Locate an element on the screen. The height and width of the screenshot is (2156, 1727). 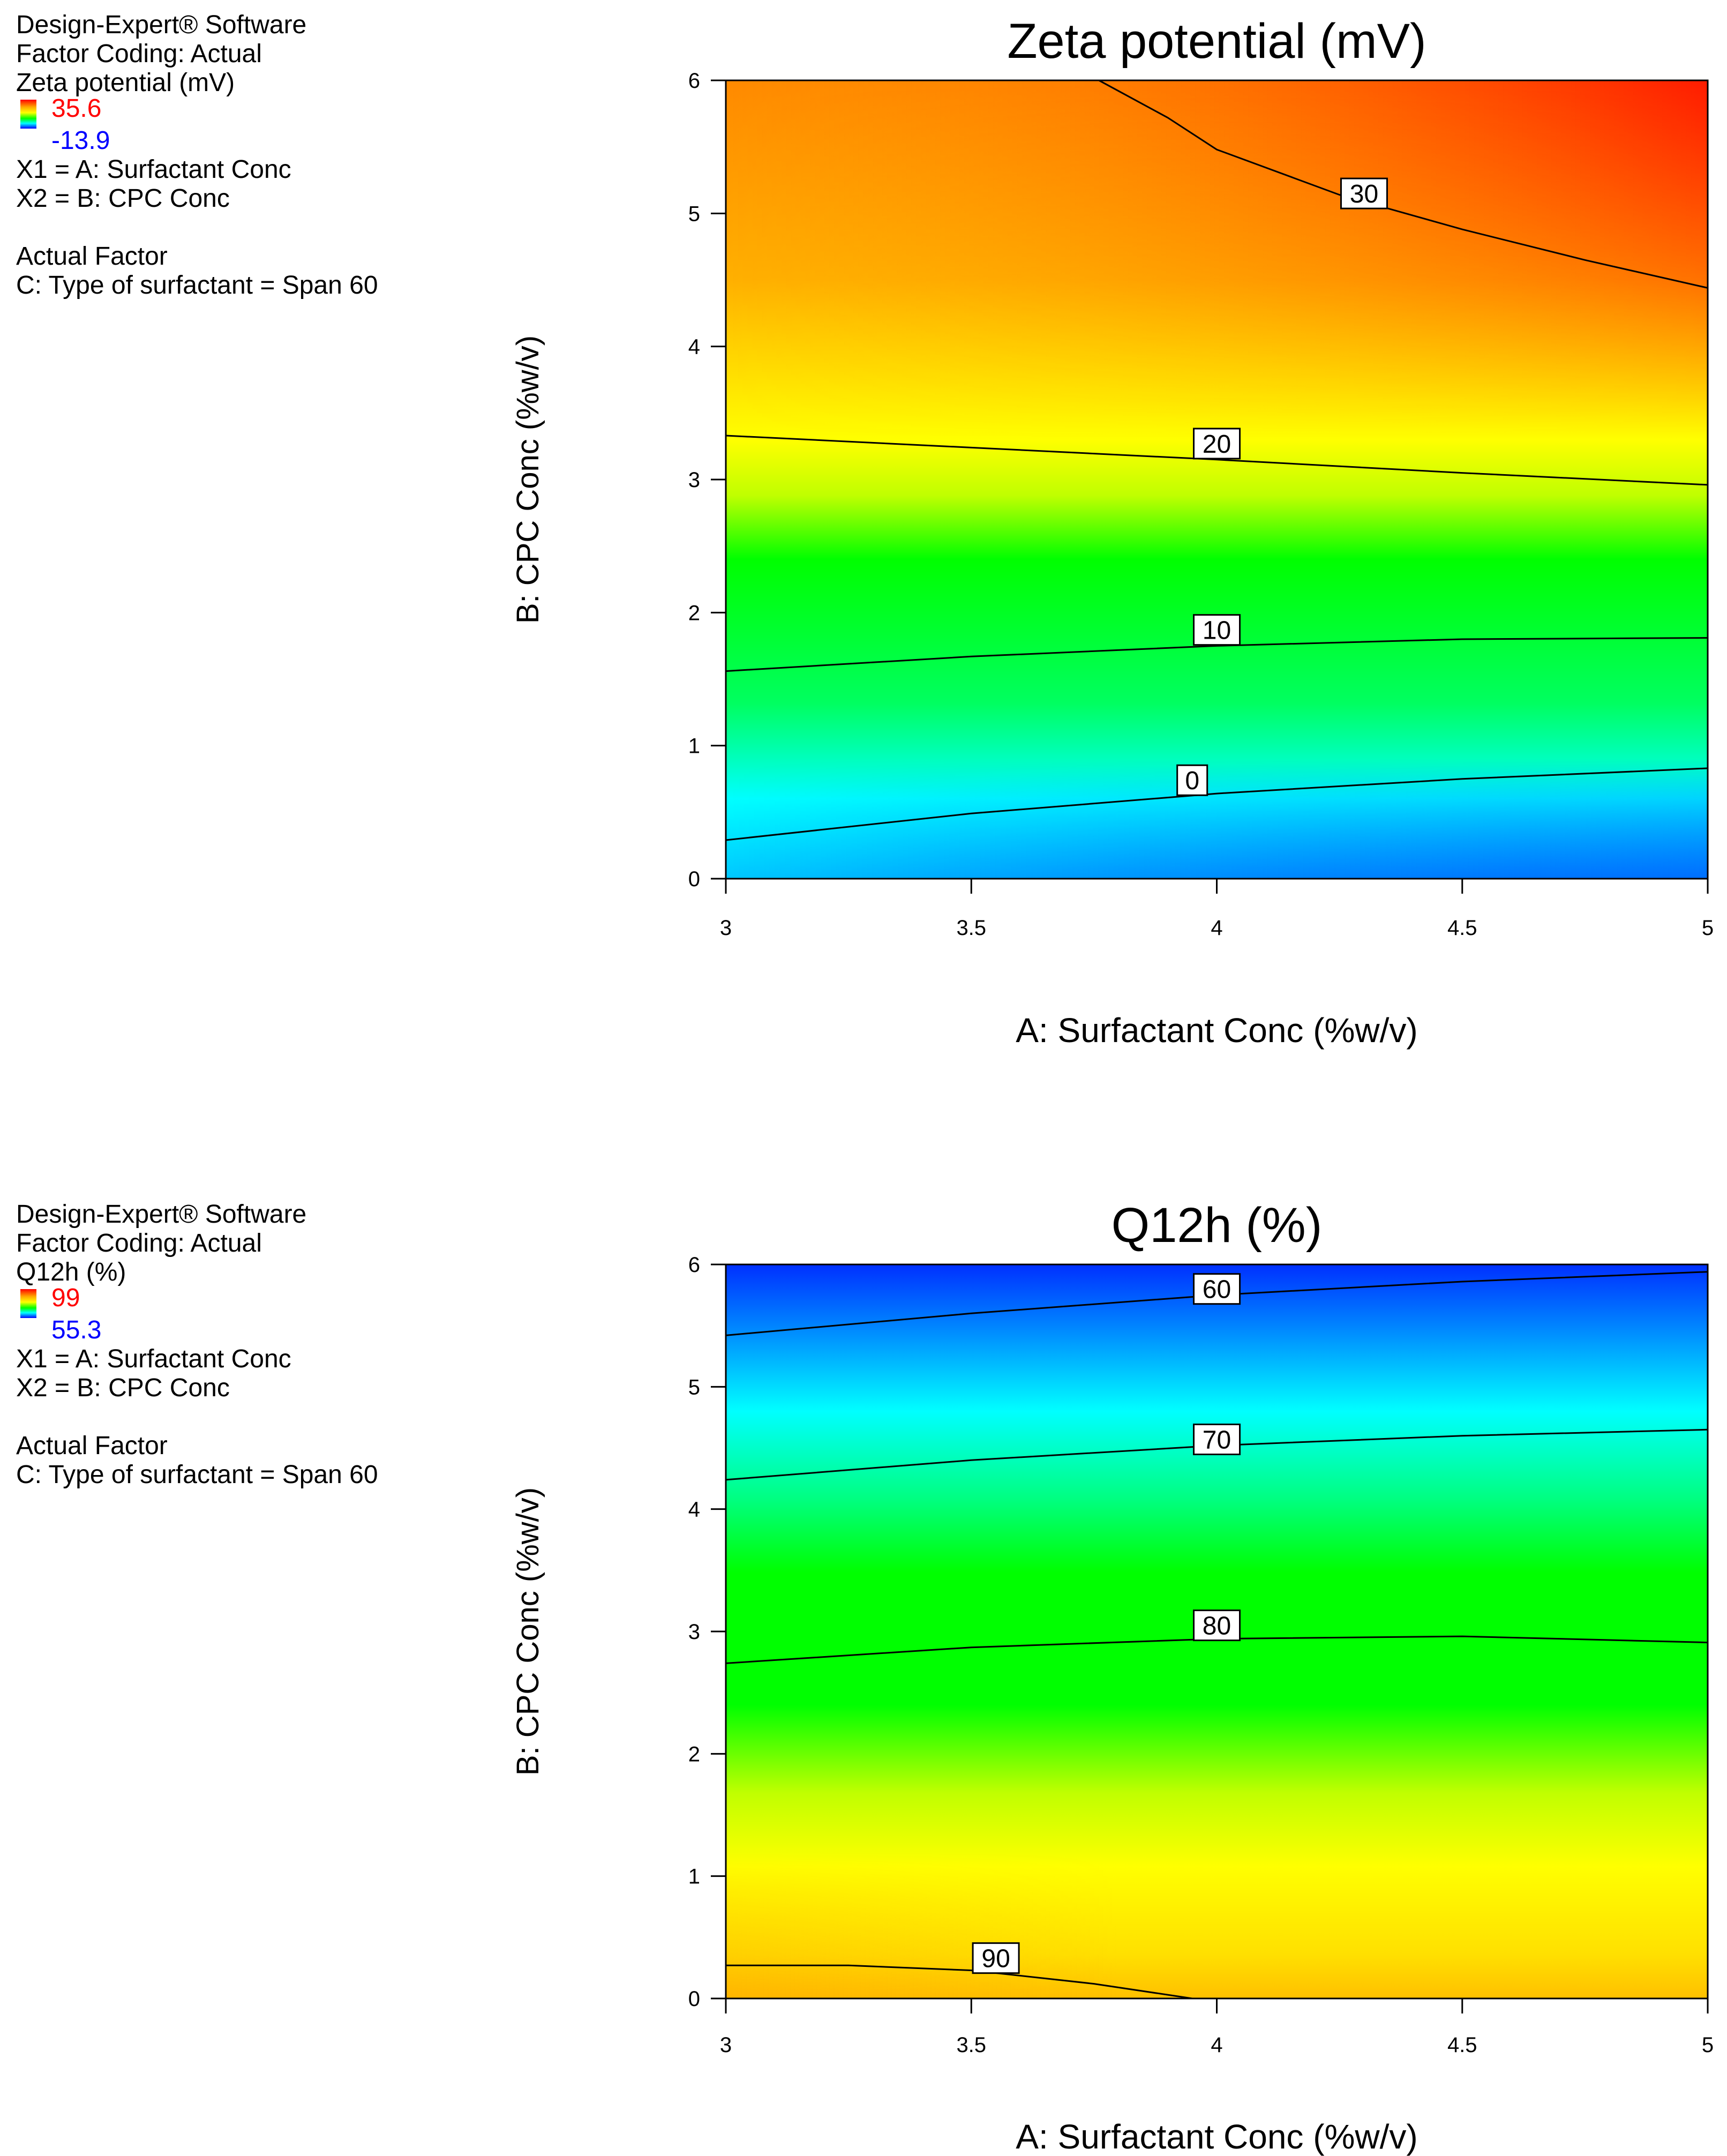
legend-min-value: -13.9 is located at coordinates (80, 140).